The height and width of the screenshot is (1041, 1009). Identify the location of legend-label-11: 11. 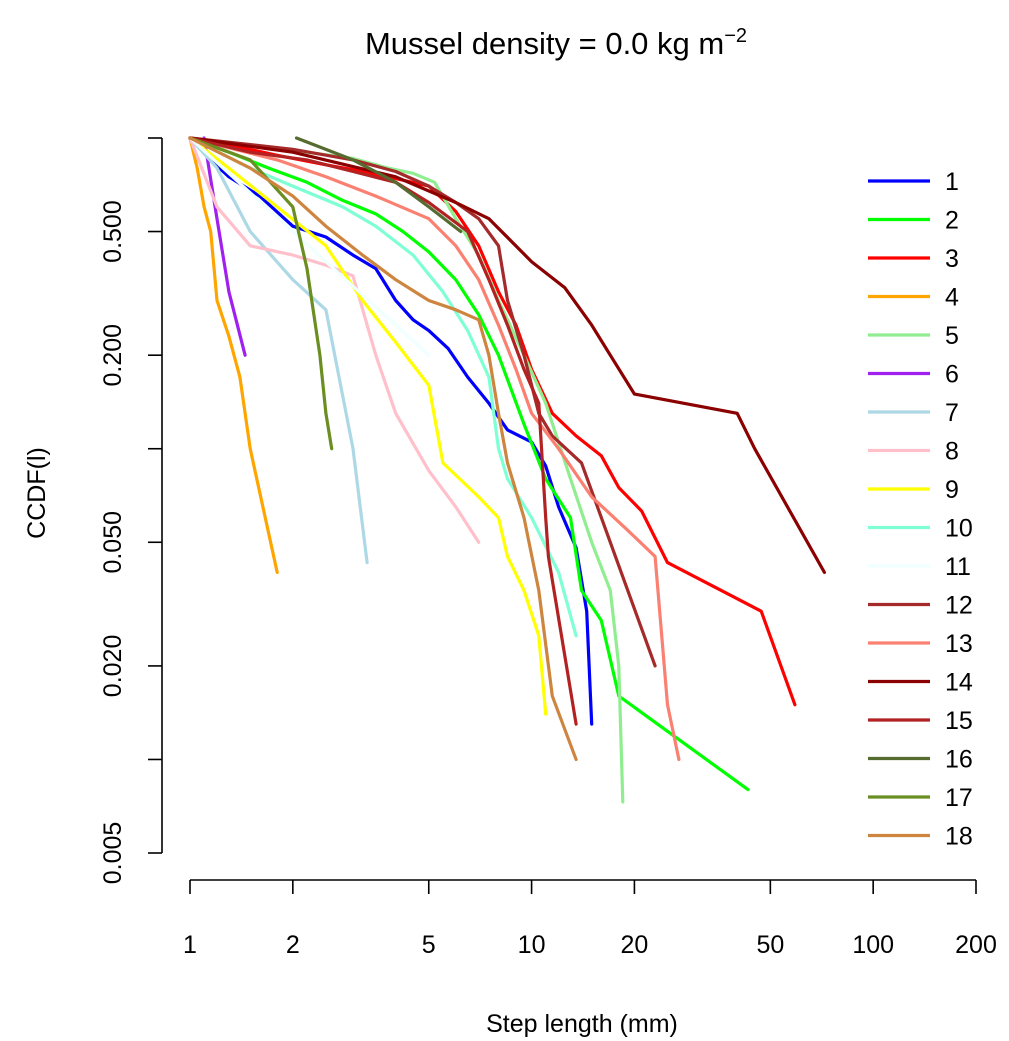
(958, 567).